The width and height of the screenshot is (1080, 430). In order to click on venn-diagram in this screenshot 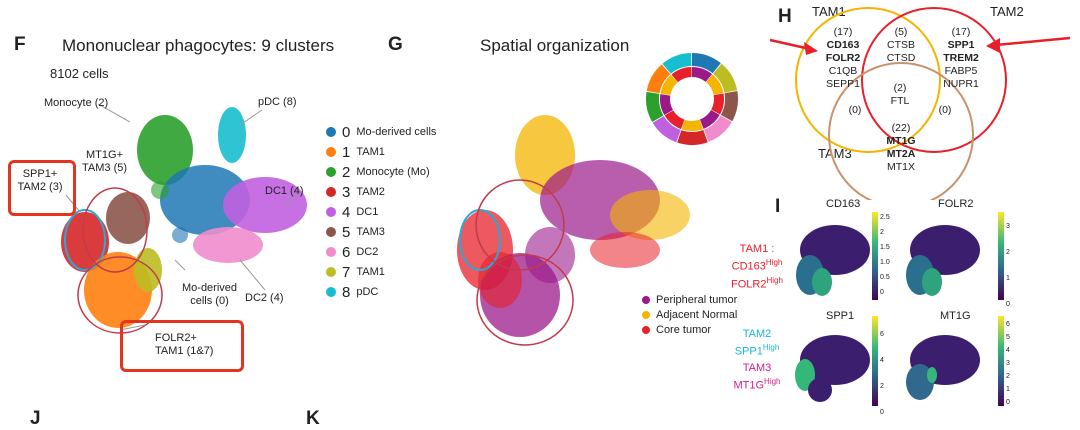, I will do `click(920, 103)`.